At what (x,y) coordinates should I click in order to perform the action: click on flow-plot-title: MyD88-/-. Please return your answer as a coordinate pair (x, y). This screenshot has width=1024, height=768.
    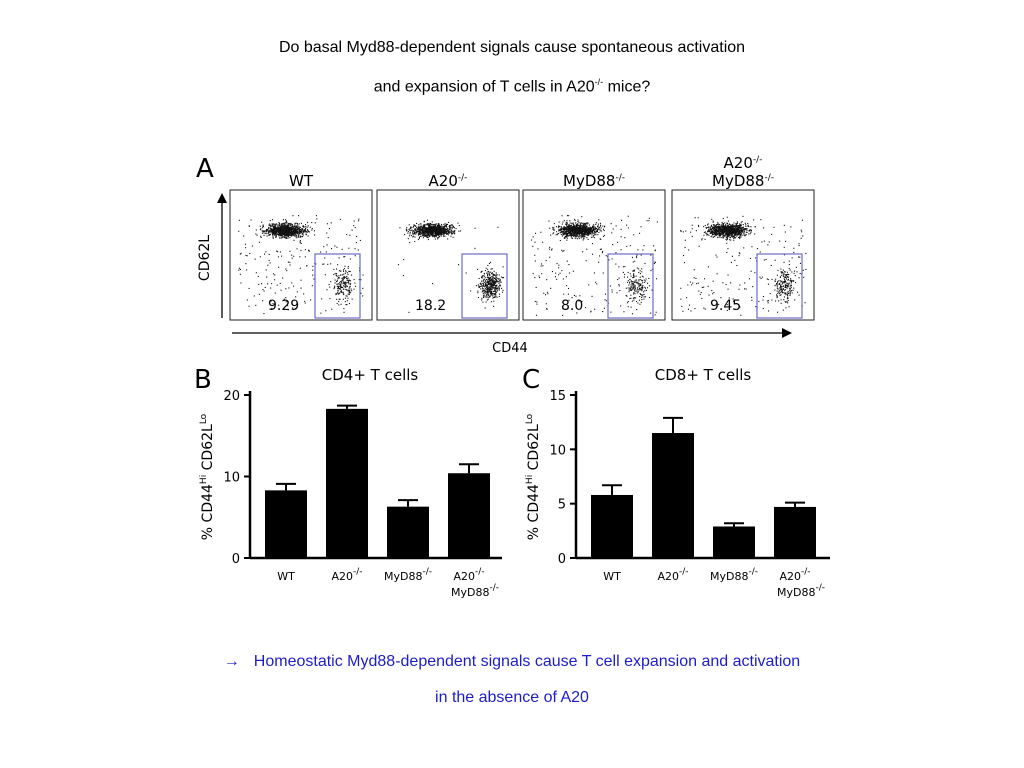
    Looking at the image, I should click on (594, 181).